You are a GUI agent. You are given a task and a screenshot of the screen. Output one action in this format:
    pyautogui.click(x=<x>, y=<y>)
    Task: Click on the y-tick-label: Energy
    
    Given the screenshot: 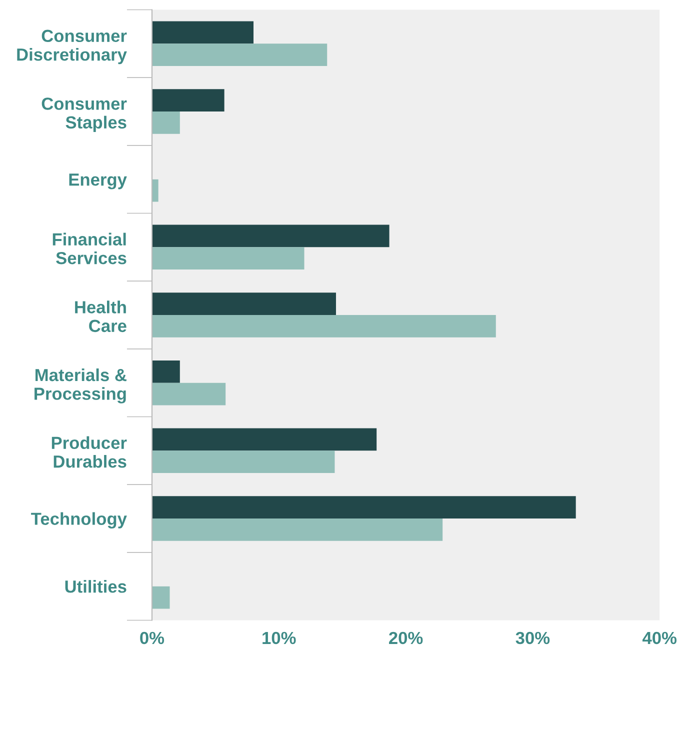 What is the action you would take?
    pyautogui.click(x=98, y=182)
    